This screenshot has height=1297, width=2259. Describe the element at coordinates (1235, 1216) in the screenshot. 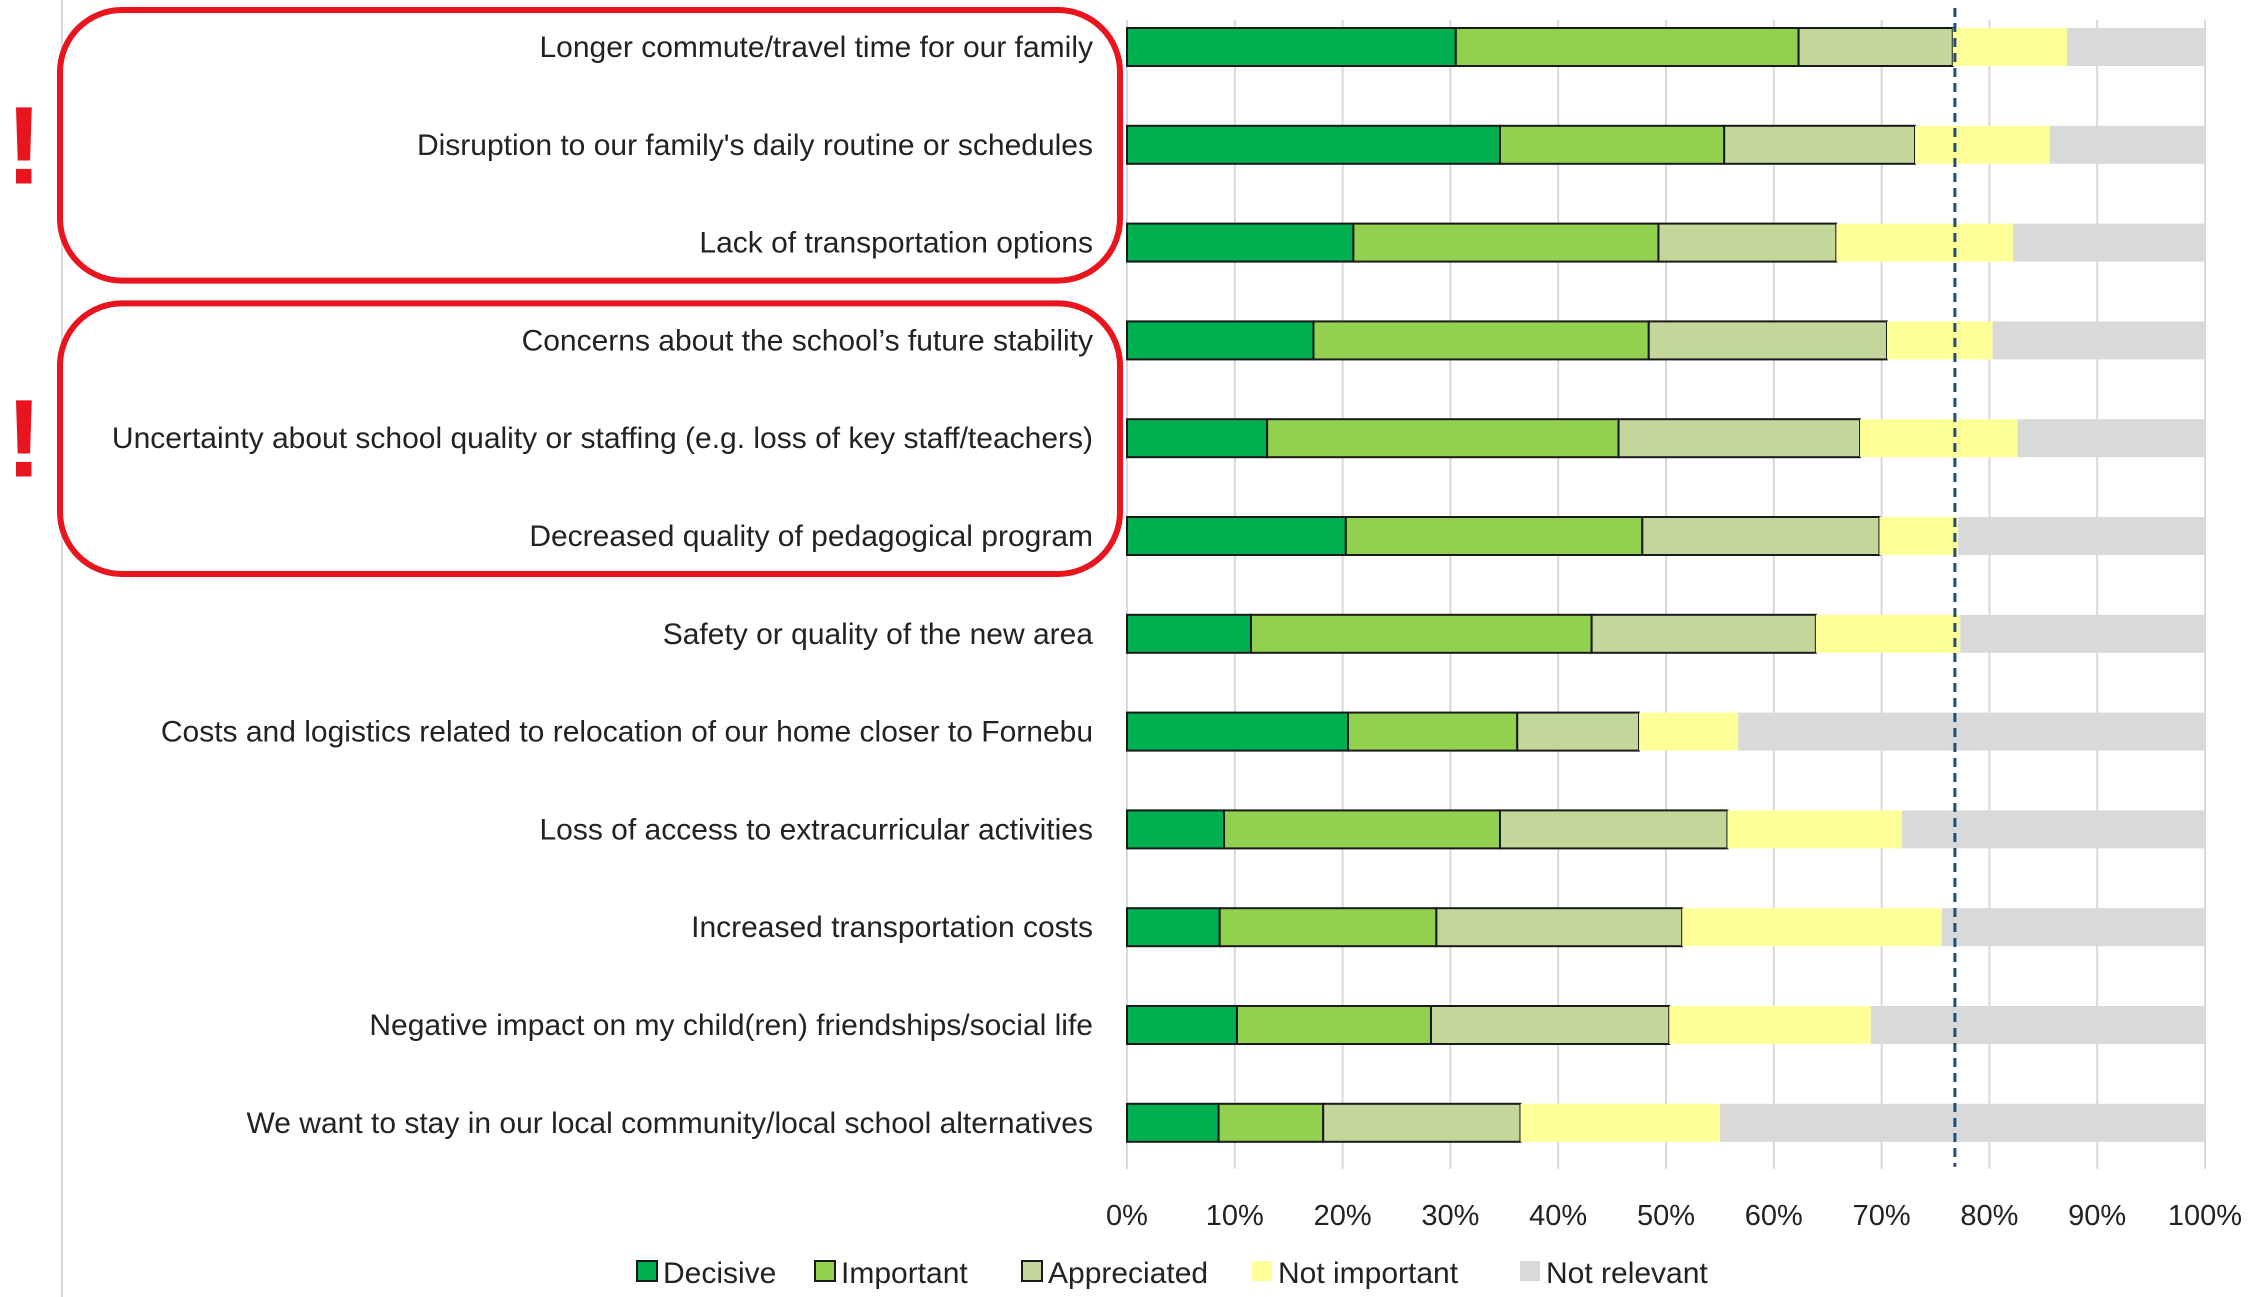

I see `x-tick-label: 10%` at that location.